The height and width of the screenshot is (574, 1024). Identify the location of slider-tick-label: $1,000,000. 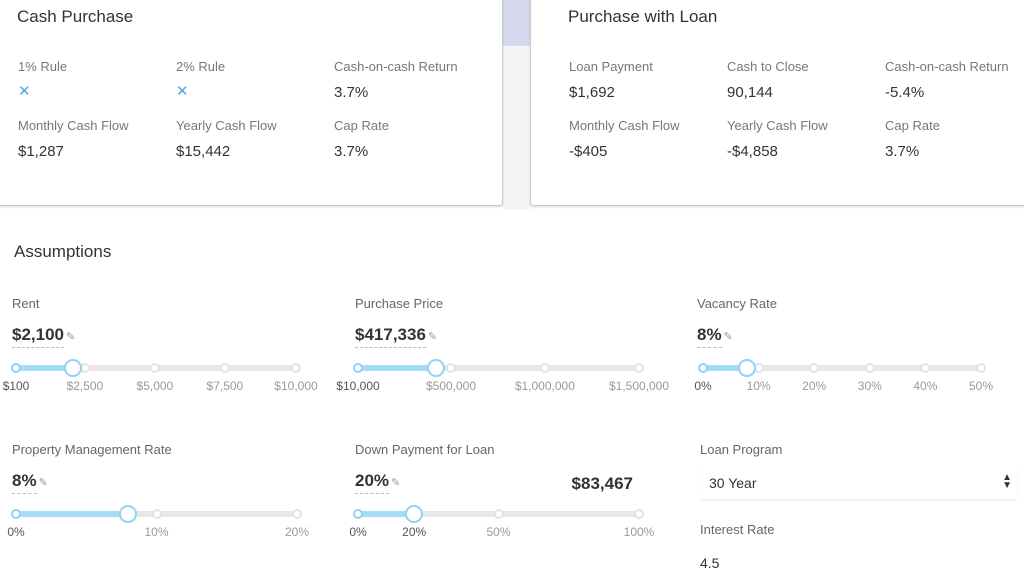
(544, 386).